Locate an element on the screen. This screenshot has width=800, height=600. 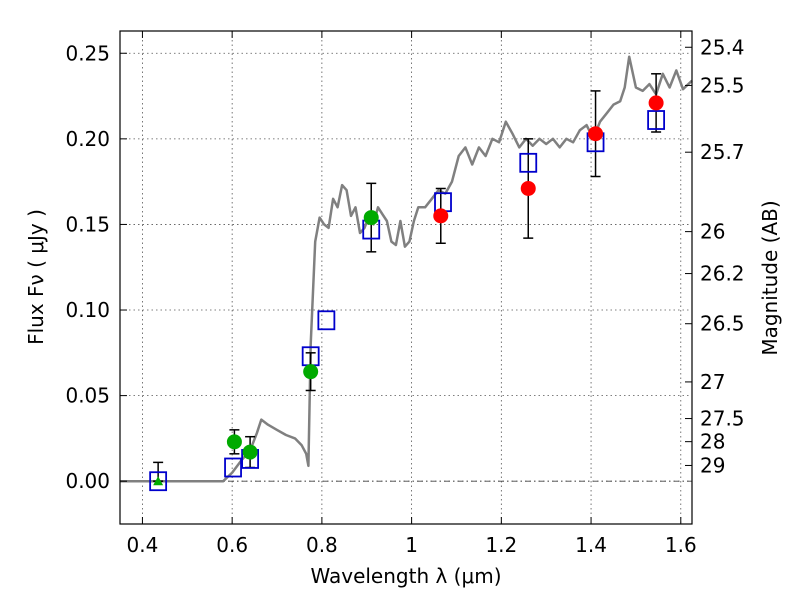
right-tick-label: 25.5 is located at coordinates (722, 85).